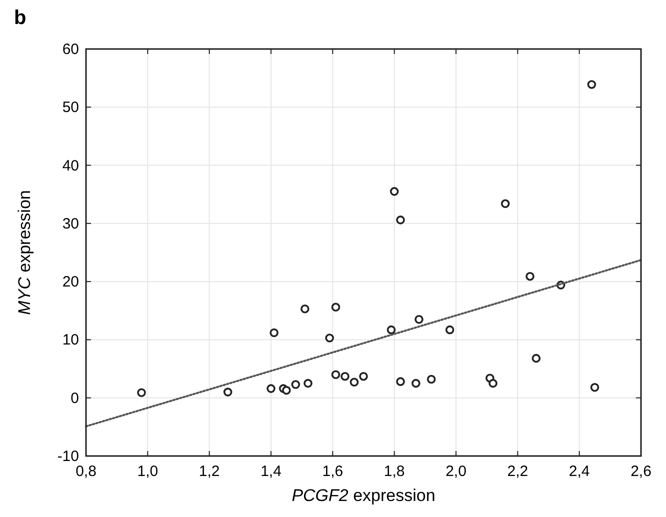  Describe the element at coordinates (271, 471) in the screenshot. I see `x-tick-label: 1,4` at that location.